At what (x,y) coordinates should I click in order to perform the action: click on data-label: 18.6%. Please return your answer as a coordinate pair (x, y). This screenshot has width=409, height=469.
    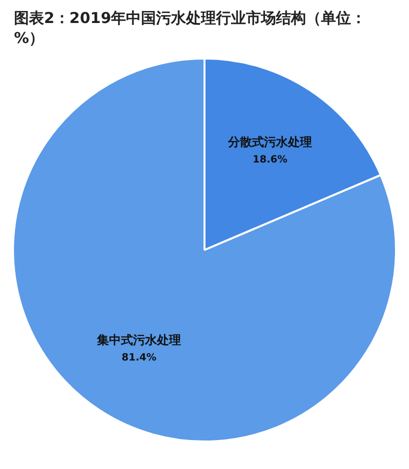
    Looking at the image, I should click on (270, 160).